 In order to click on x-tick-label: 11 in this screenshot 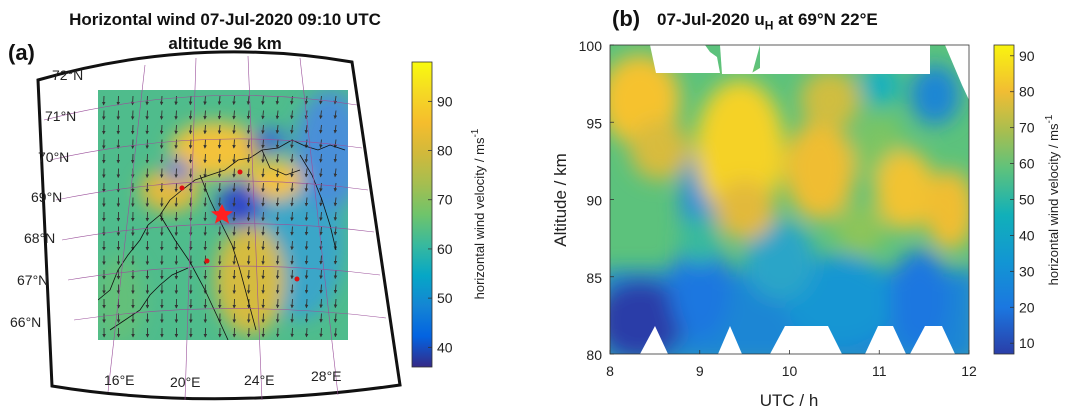, I will do `click(879, 371)`.